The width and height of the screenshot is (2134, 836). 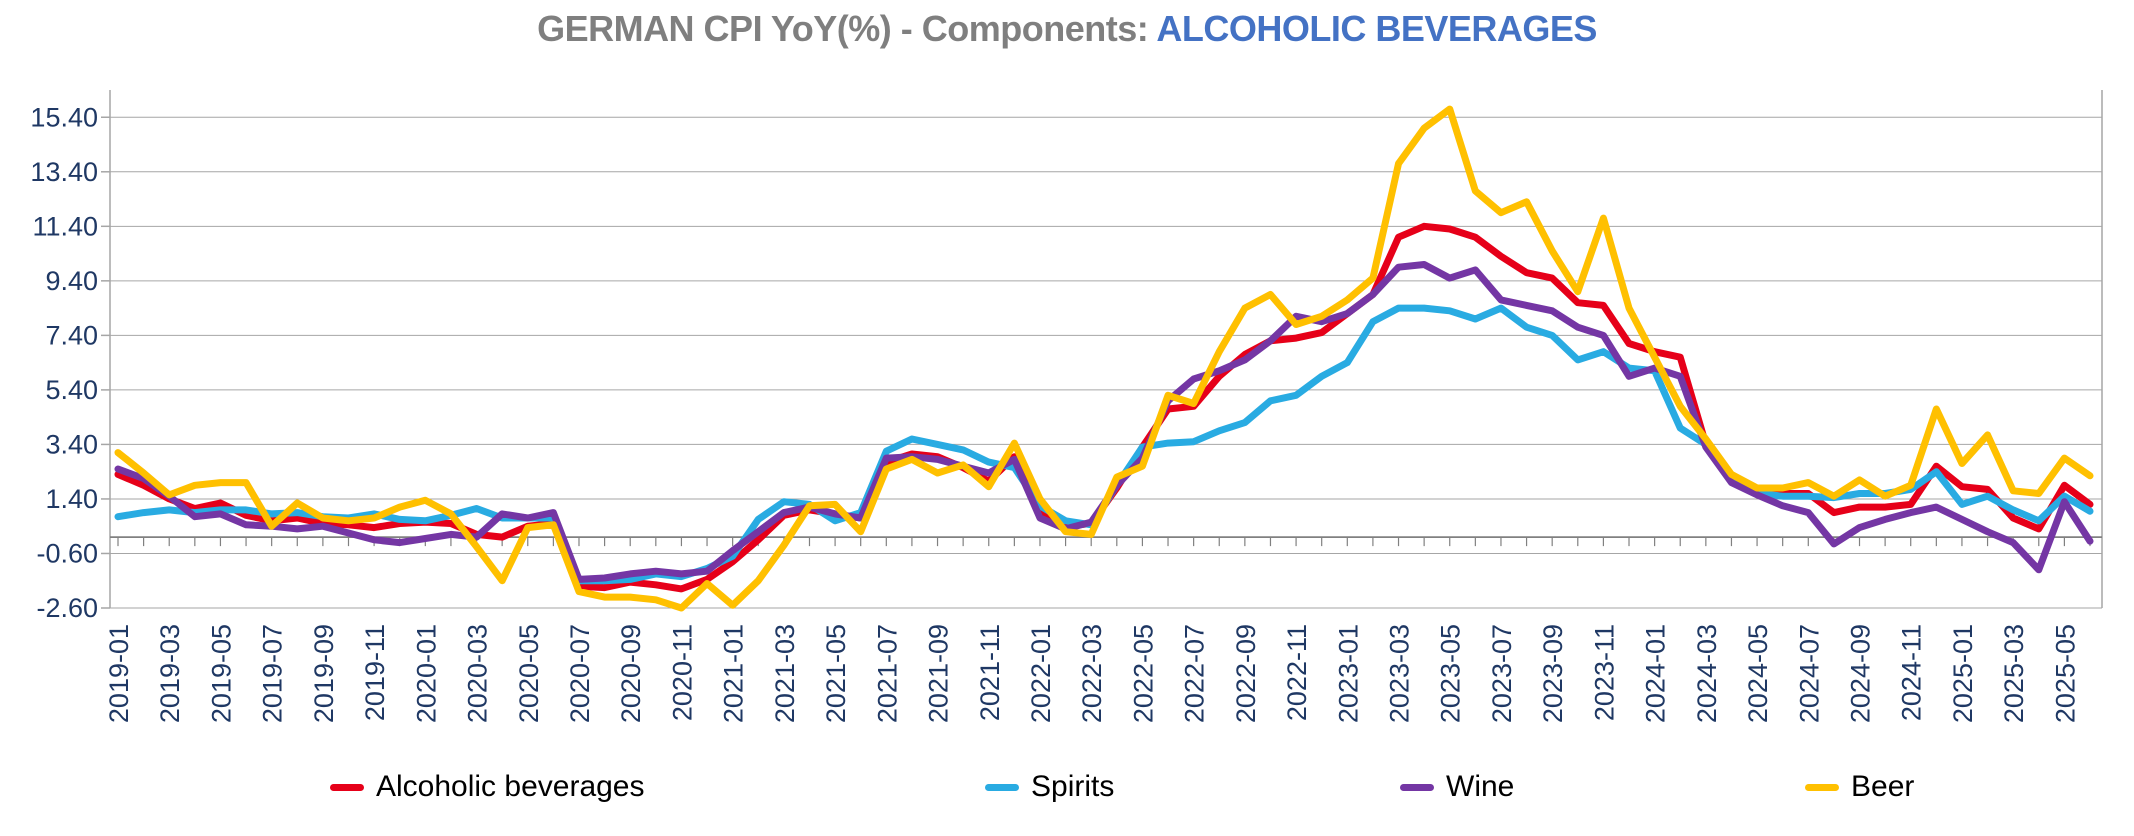 What do you see at coordinates (887, 673) in the screenshot?
I see `svg-text: 2021-07` at bounding box center [887, 673].